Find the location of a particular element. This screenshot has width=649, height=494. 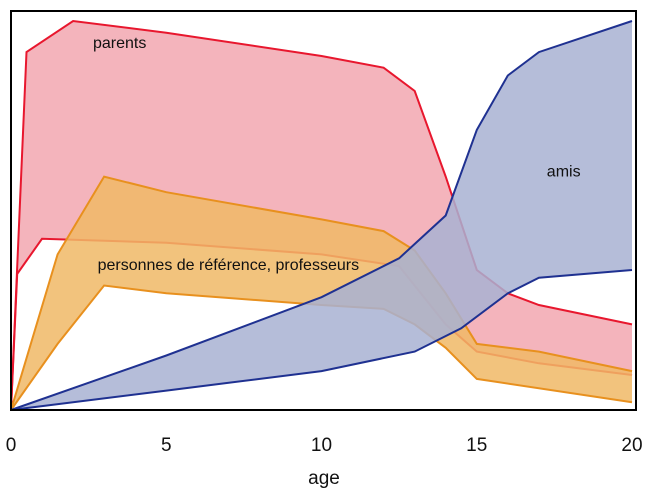

x-tick-label: 20 is located at coordinates (631, 445).